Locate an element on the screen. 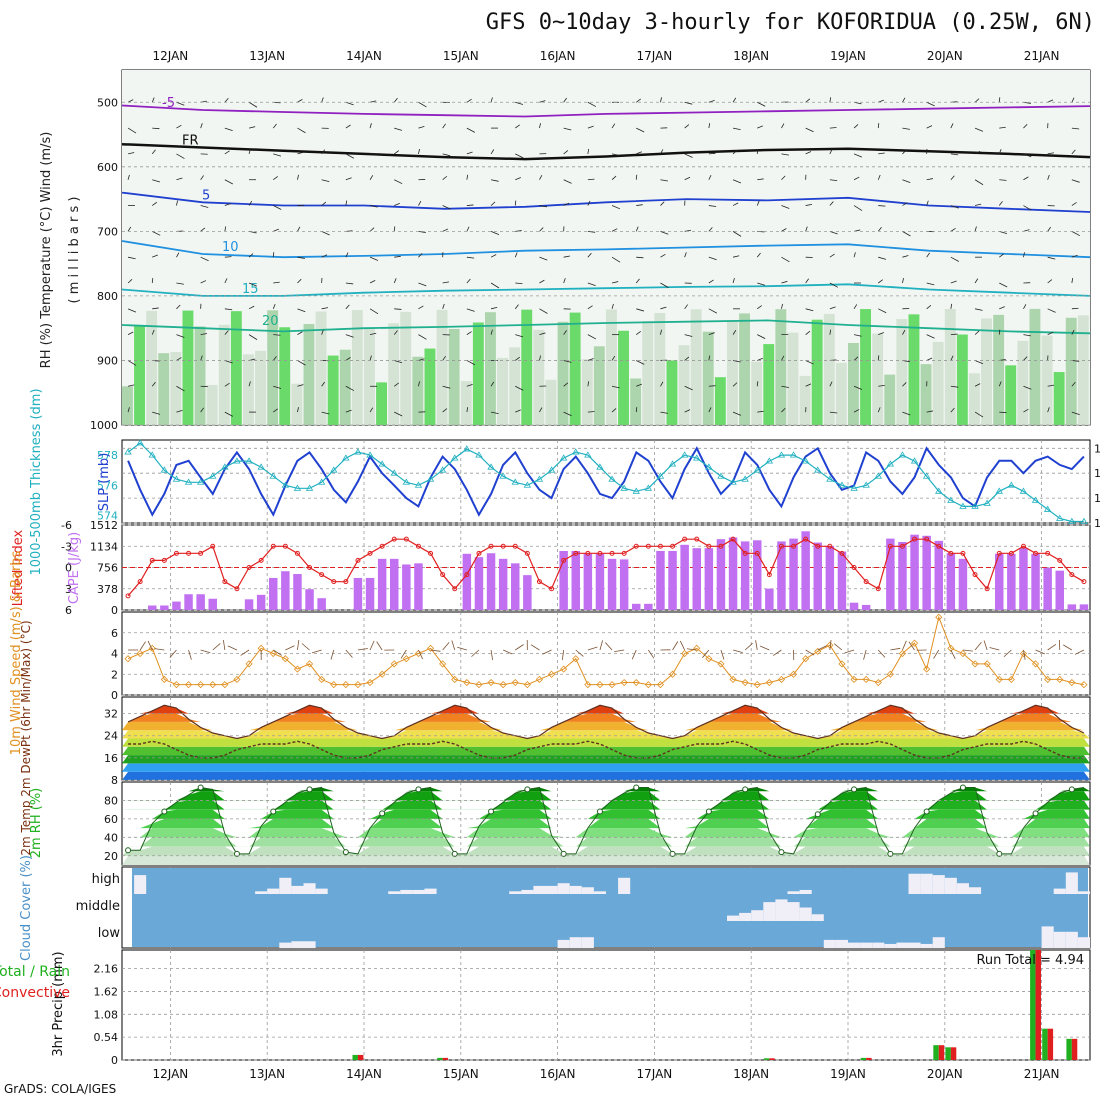 This screenshot has width=1100, height=1100. isotherm-label-1: FR is located at coordinates (190, 140).